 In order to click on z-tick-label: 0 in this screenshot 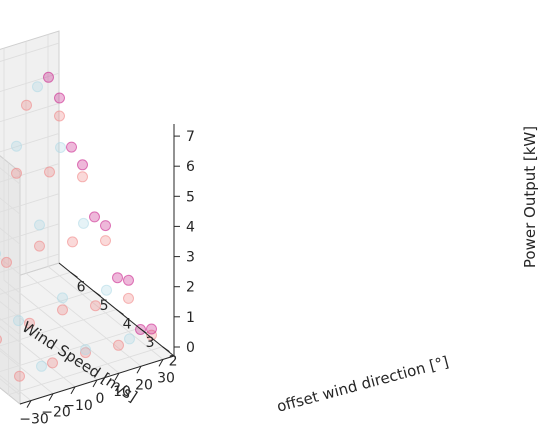, I will do `click(190, 348)`.